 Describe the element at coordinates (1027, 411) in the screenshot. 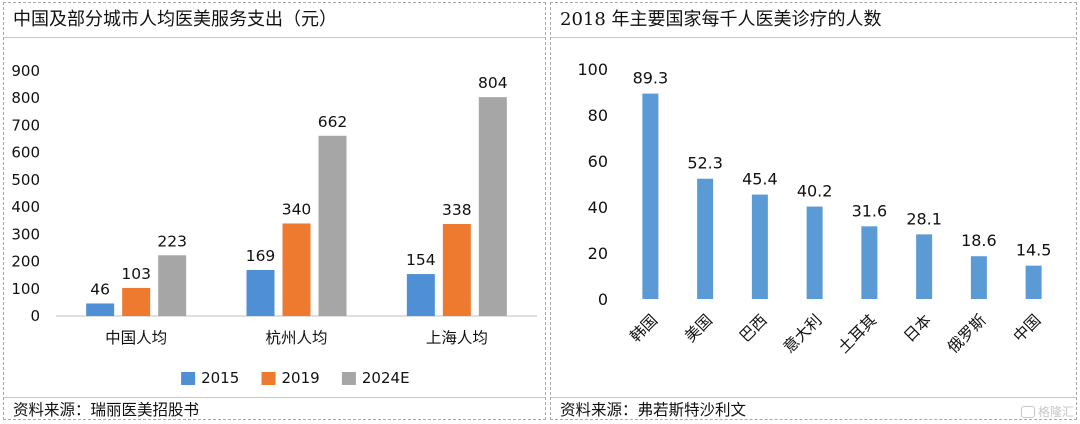

I see `logo-icon` at that location.